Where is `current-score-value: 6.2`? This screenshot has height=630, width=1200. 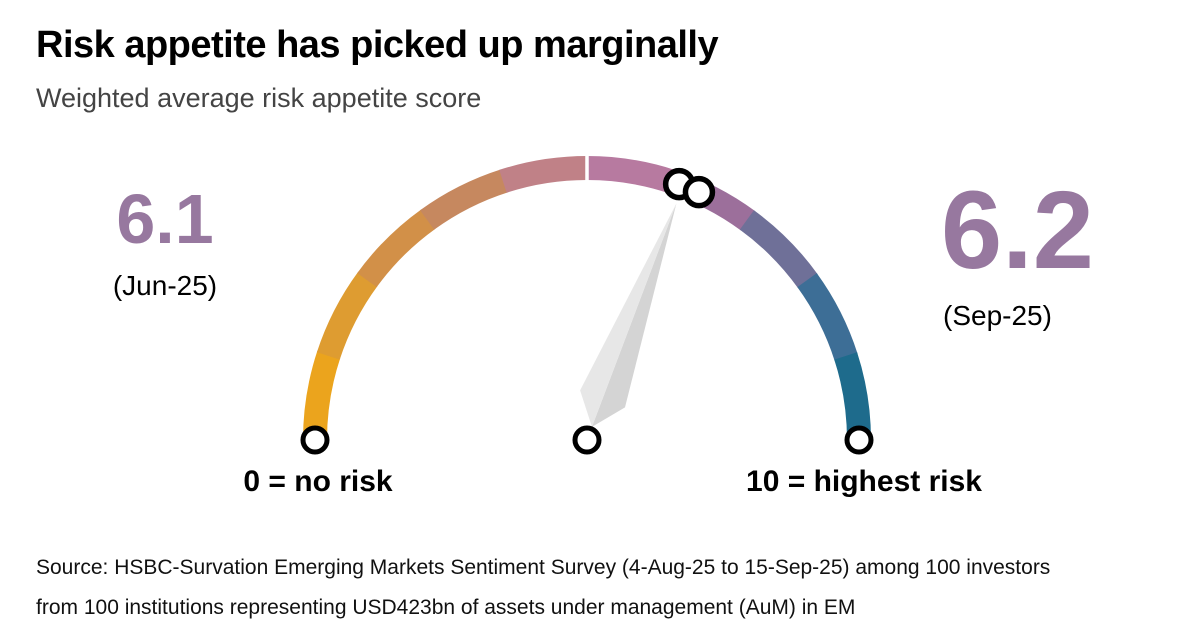 current-score-value: 6.2 is located at coordinates (1017, 230).